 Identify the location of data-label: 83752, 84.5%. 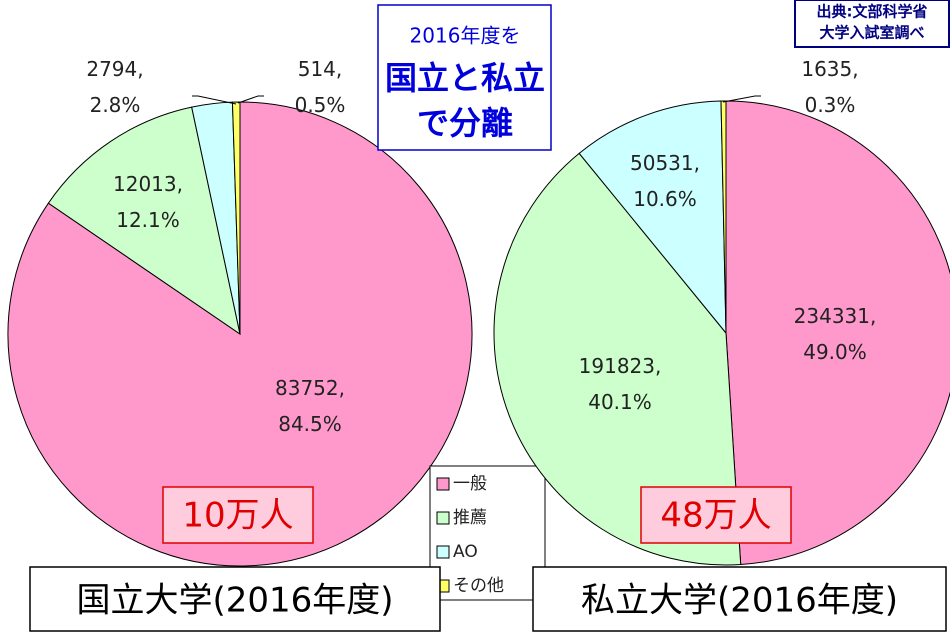
(310, 406).